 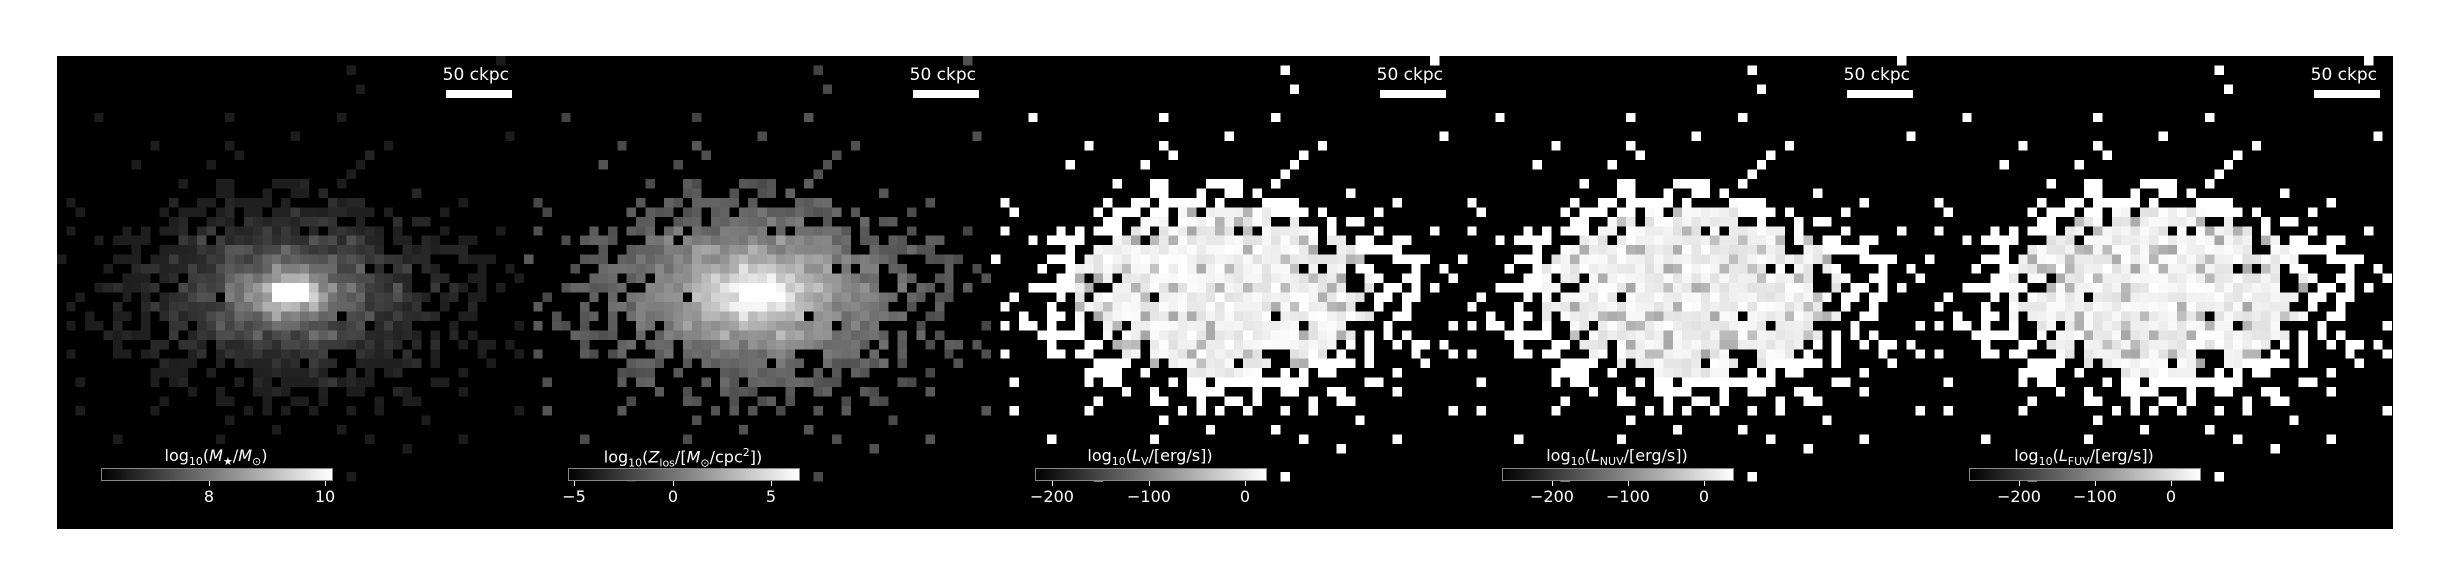 I want to click on colorbar-tick-label: 8, so click(x=209, y=496).